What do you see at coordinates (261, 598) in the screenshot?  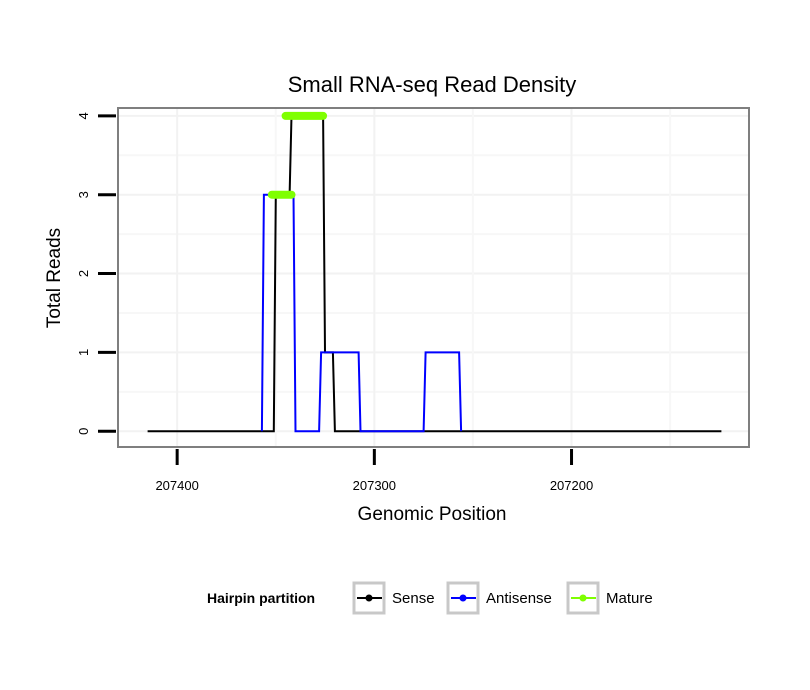 I see `legend-title: Hairpin partition` at bounding box center [261, 598].